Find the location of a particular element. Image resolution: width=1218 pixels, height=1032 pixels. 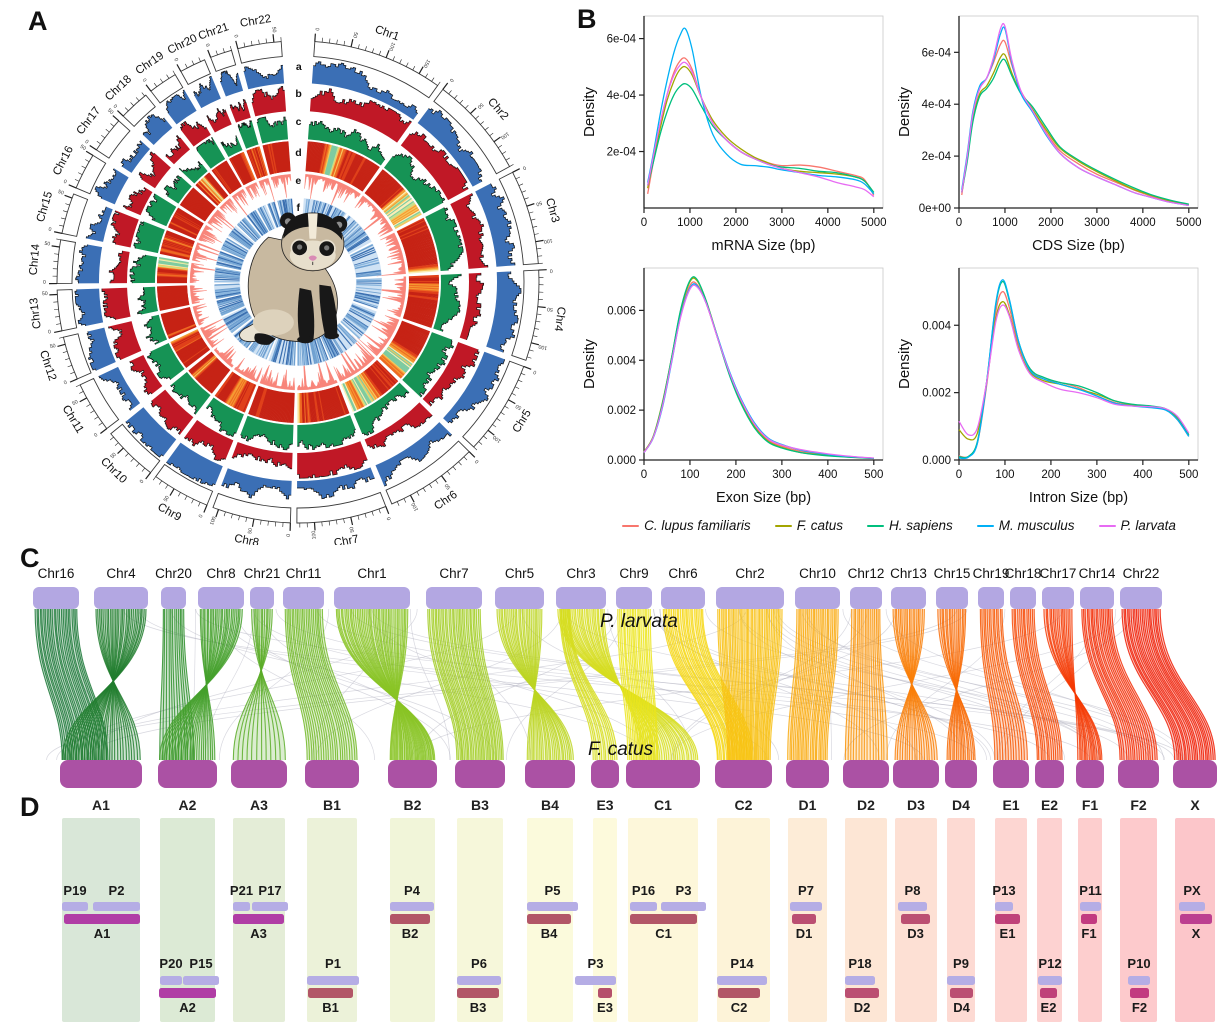

legend-species-label: H. sapiens is located at coordinates (920, 525).